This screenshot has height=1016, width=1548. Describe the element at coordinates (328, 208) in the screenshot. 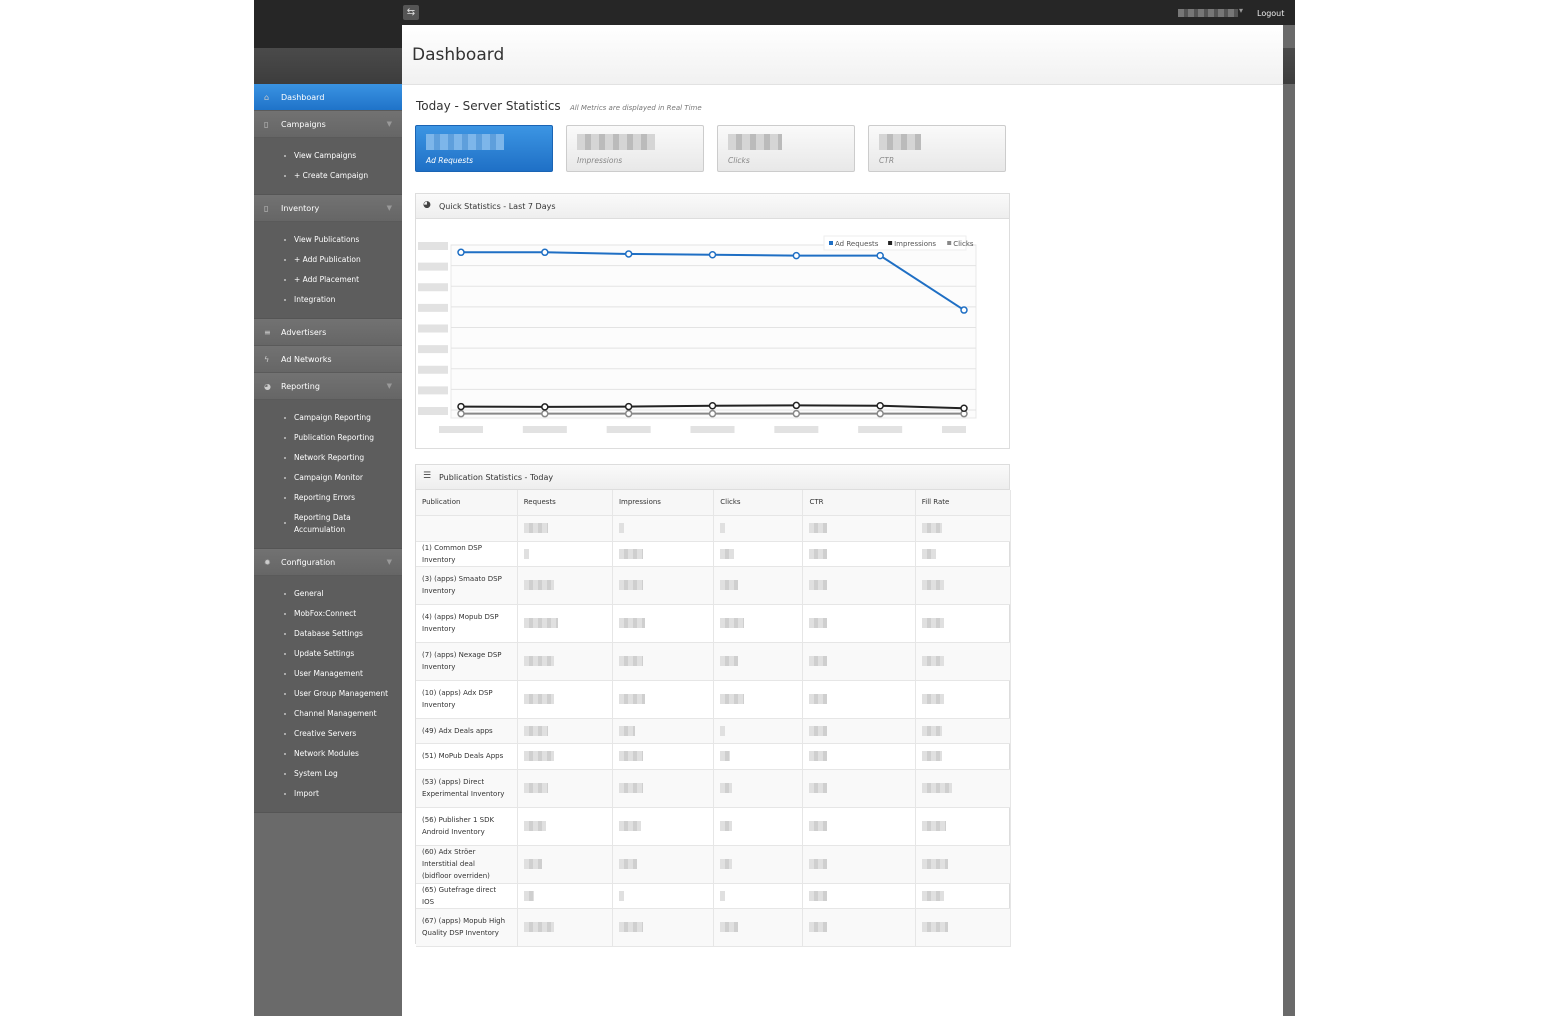

I see `nav-inventory: ▯ Inventory ▼` at that location.